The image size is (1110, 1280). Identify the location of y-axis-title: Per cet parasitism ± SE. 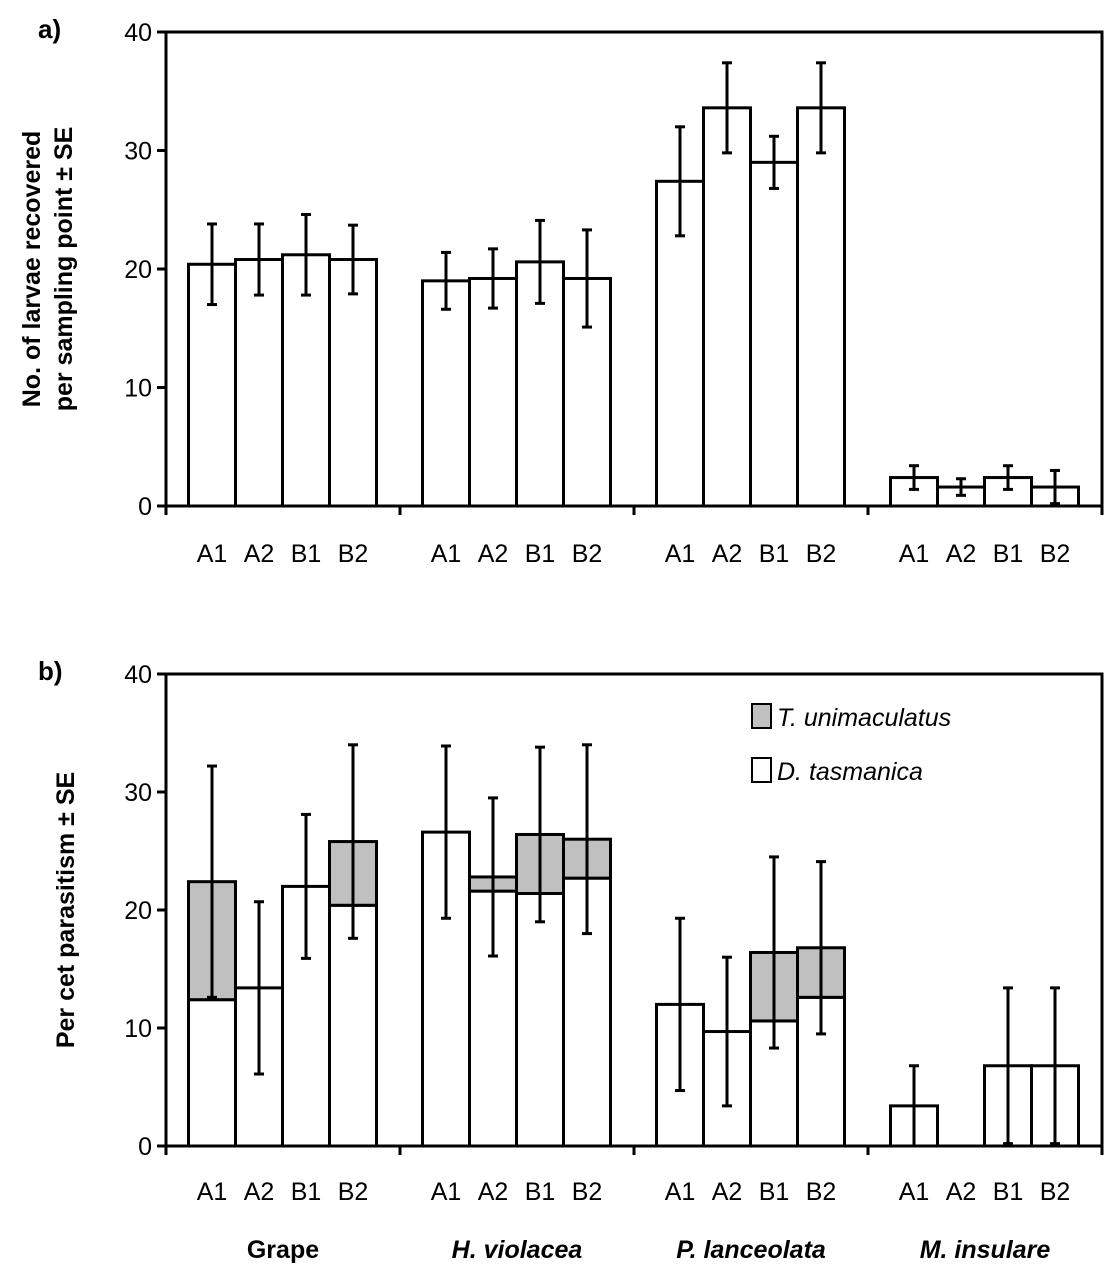
(66, 910).